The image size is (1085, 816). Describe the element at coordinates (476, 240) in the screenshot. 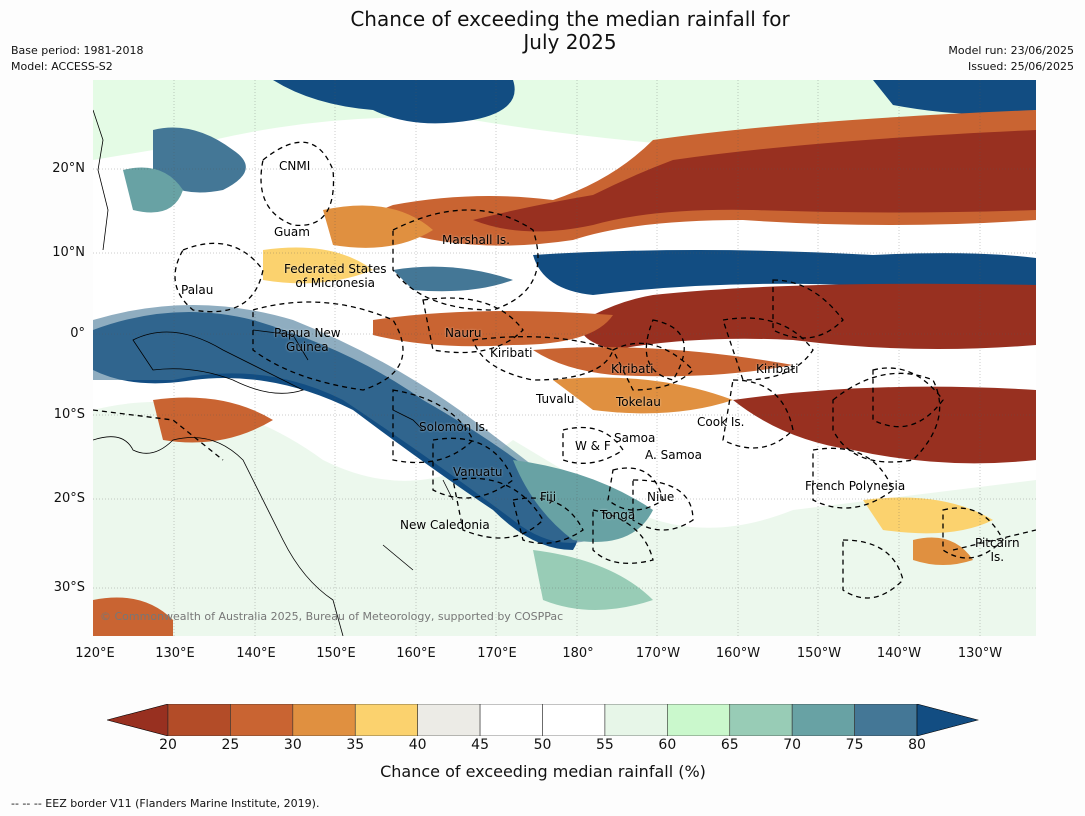

I see `place-marshall-islands: Marshall Is.` at that location.